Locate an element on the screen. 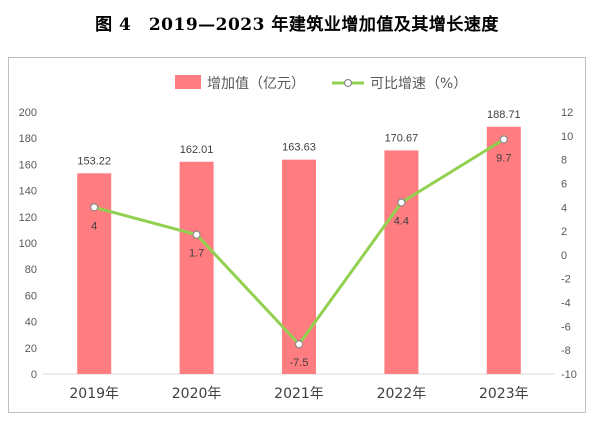 The height and width of the screenshot is (422, 594). y-right-tick-label: -2 is located at coordinates (566, 280).